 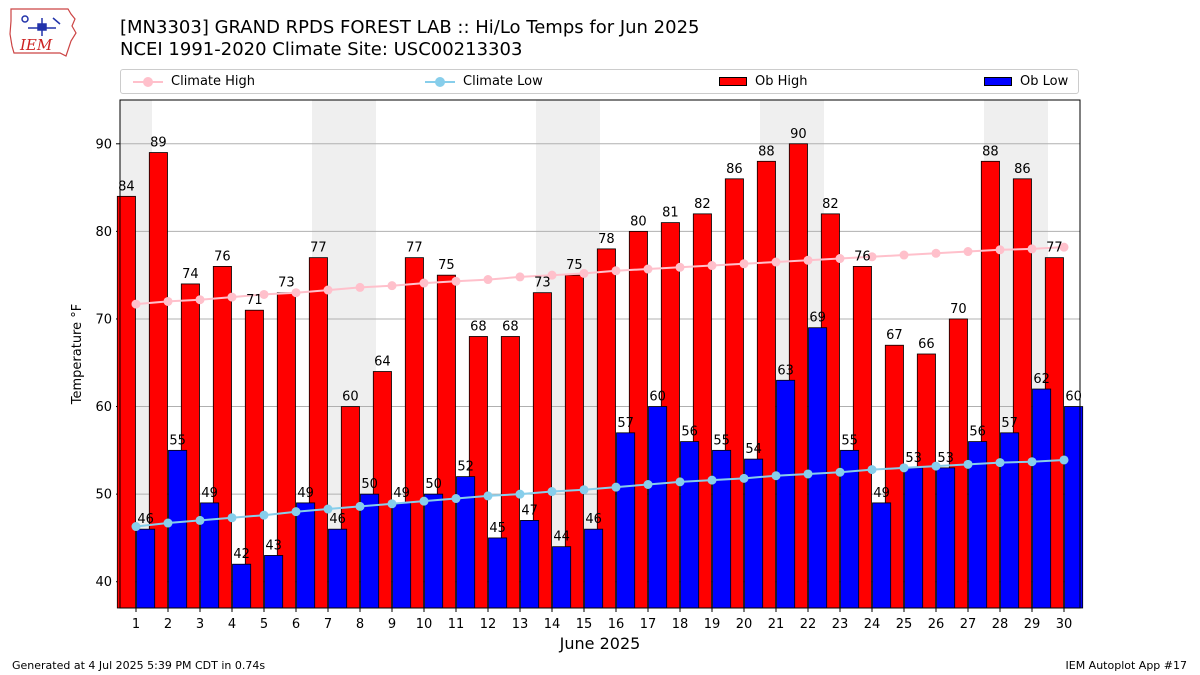 I want to click on x-tick-label: 20, so click(x=744, y=624).